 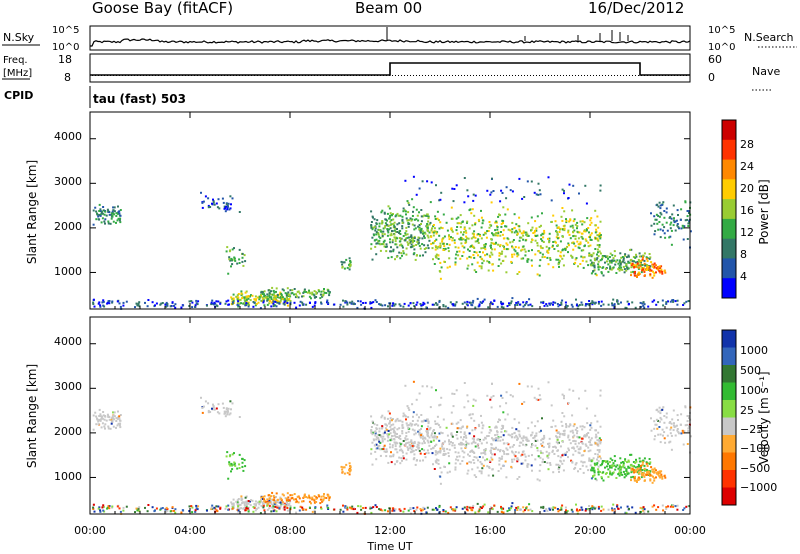 What do you see at coordinates (162, 8) in the screenshot?
I see `station-title: Goose Bay (fitACF)` at bounding box center [162, 8].